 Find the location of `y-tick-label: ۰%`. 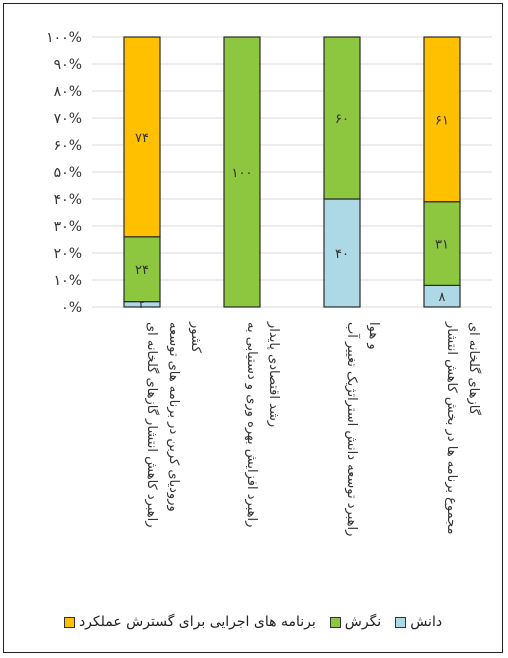

y-tick-label: ۰% is located at coordinates (71, 308).